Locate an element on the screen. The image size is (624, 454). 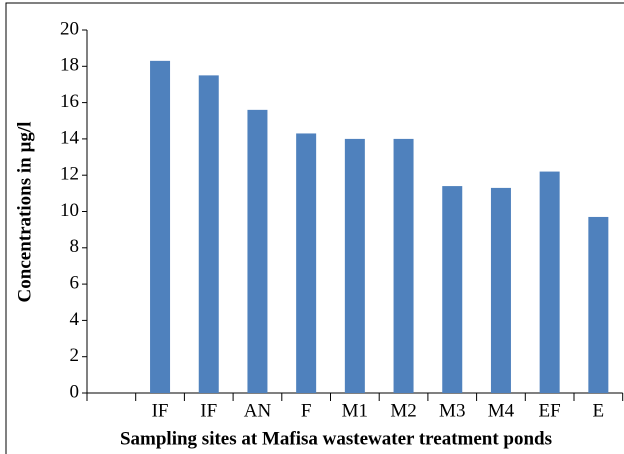
y-tick-label: 20 is located at coordinates (69, 28).